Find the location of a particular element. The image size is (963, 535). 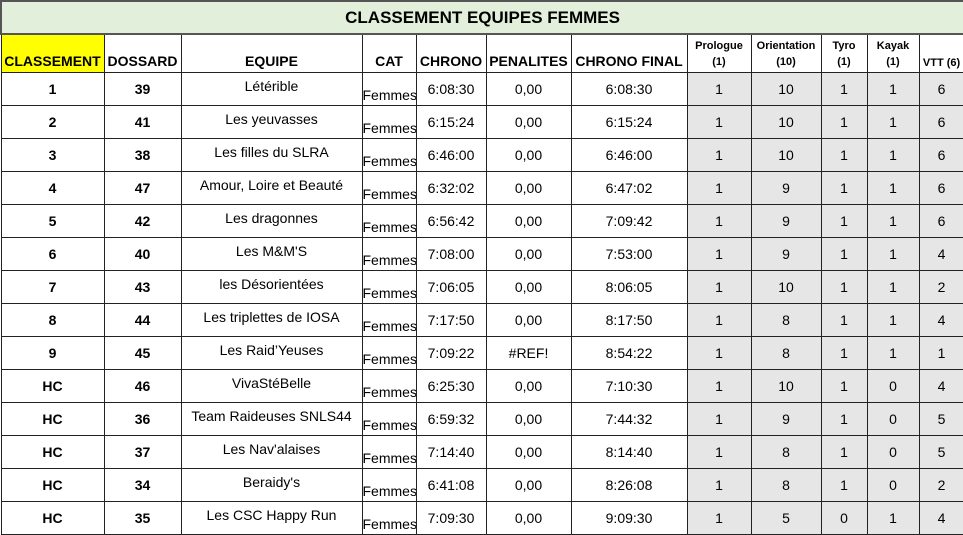

header-chrono-final: CHRONO FINAL is located at coordinates (629, 53).